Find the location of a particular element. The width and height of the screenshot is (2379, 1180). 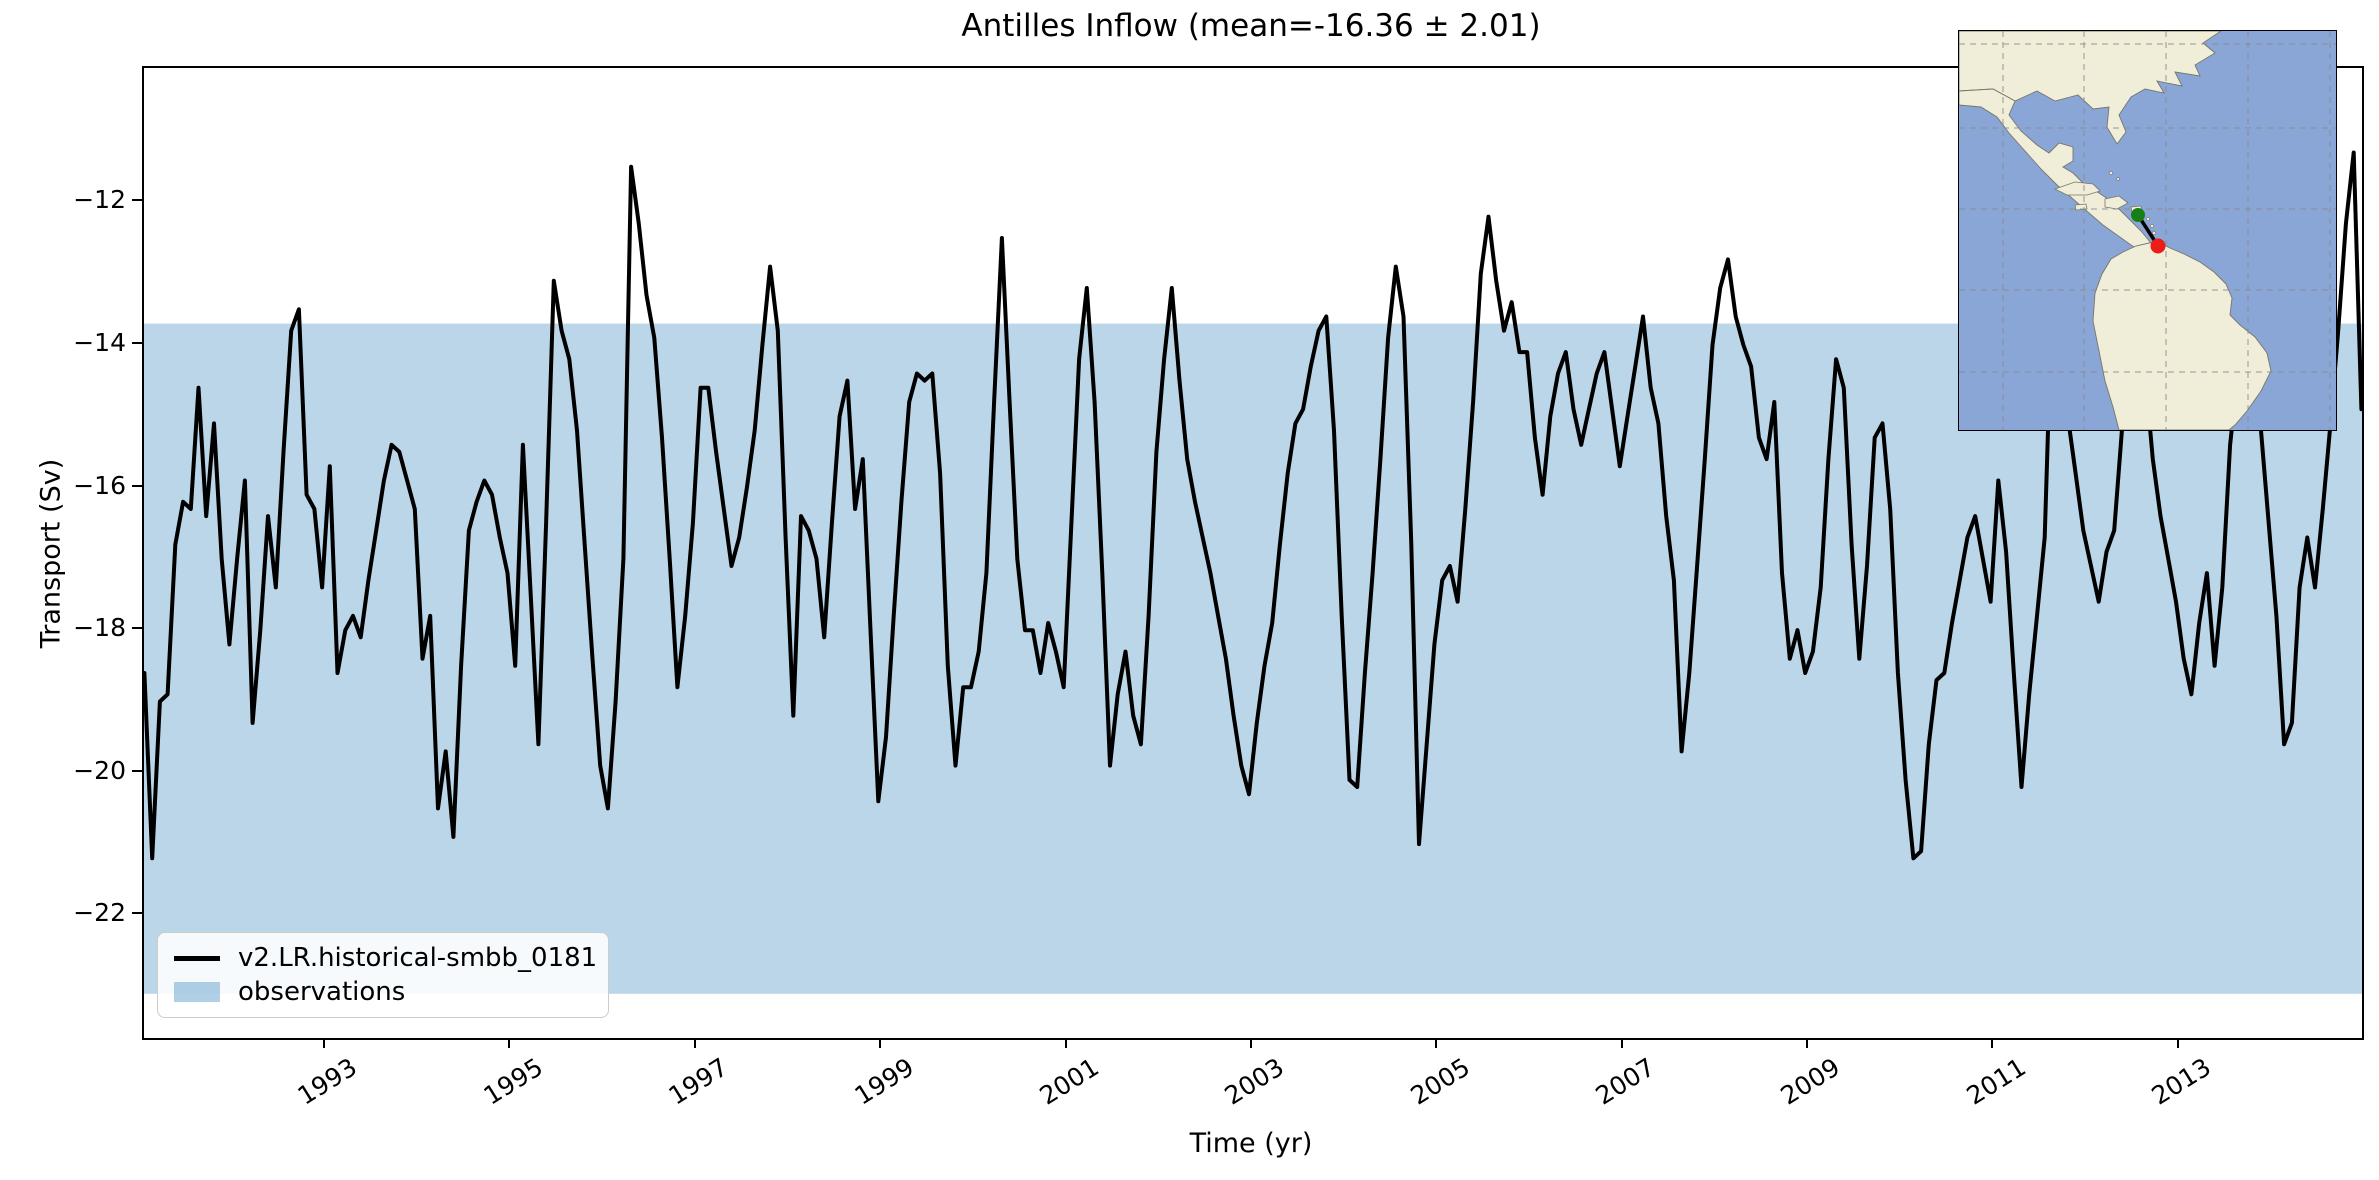

x-tick-label: 1997 is located at coordinates (698, 1081).